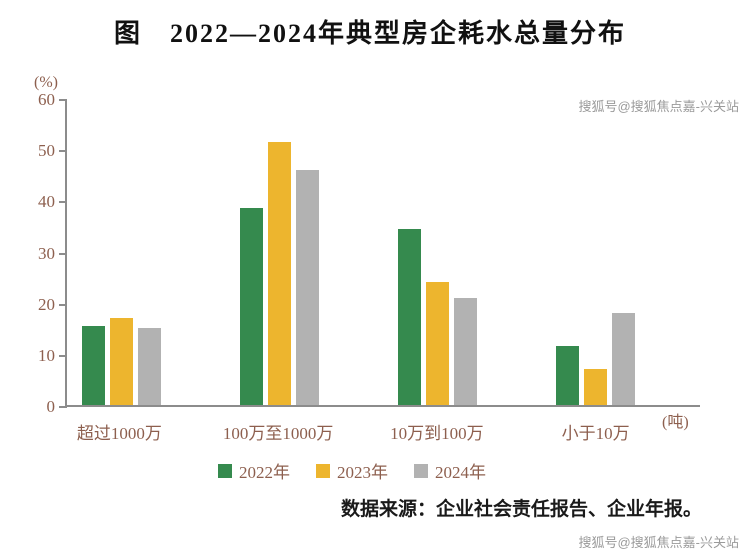 The height and width of the screenshot is (554, 740). I want to click on y-axis-unit-label: (%), so click(46, 82).